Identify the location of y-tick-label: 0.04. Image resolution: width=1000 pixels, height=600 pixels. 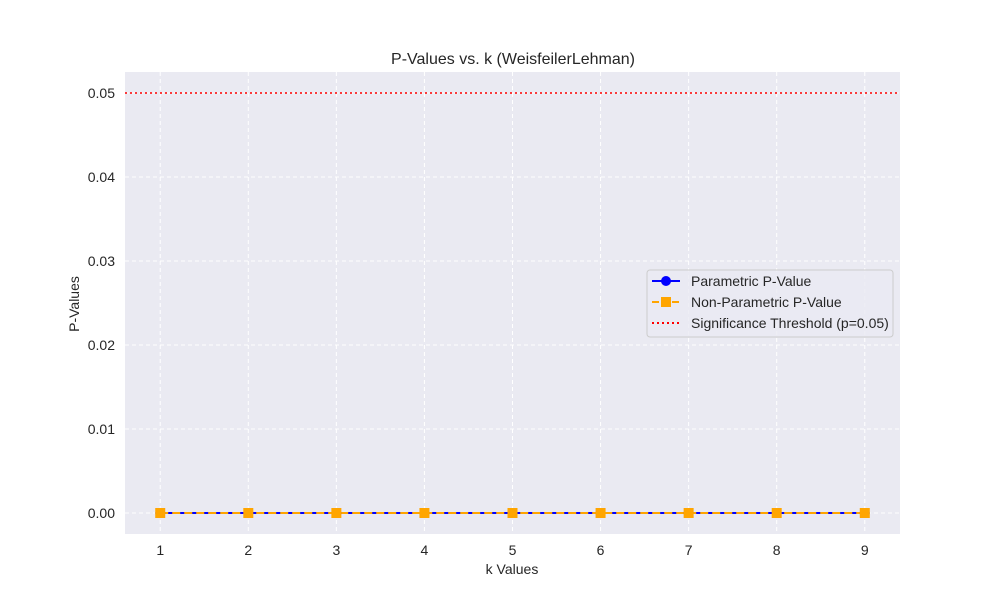
(101, 177).